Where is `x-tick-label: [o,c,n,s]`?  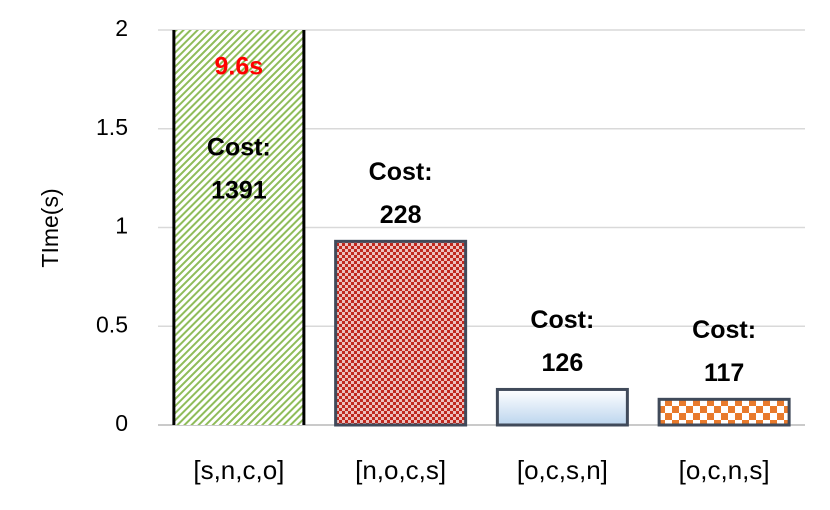
x-tick-label: [o,c,n,s] is located at coordinates (724, 470).